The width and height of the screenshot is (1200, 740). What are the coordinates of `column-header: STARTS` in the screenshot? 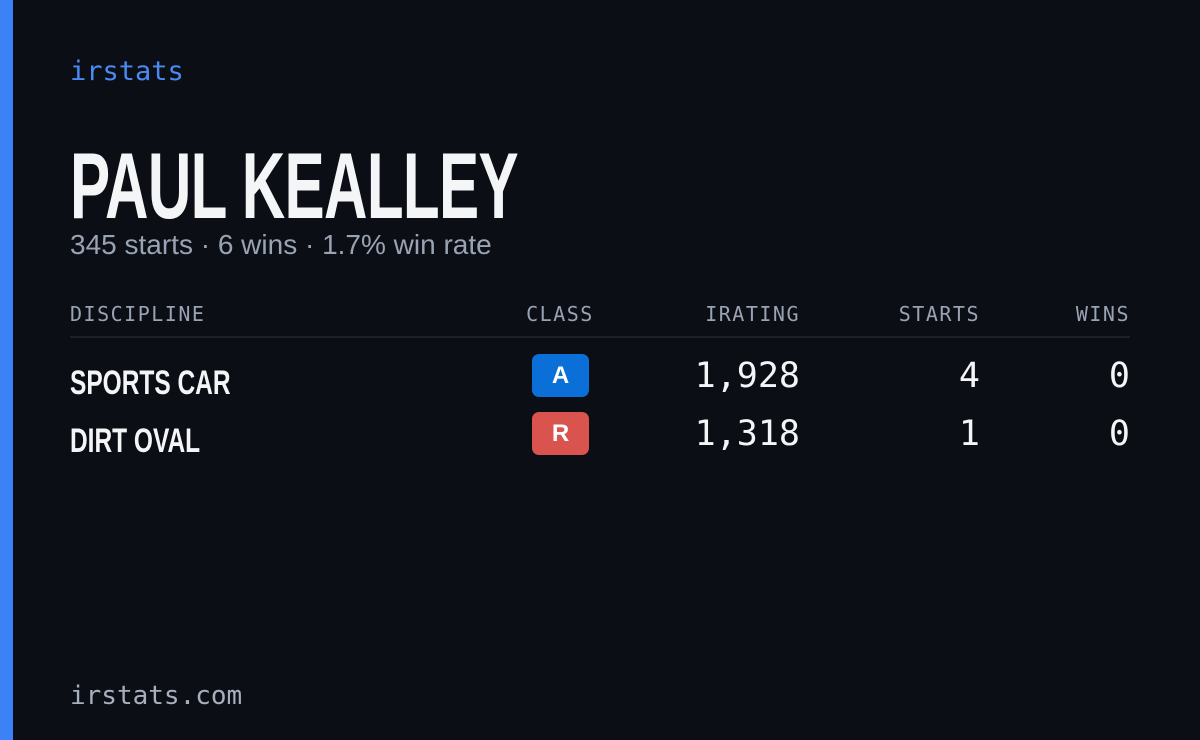 It's located at (939, 314).